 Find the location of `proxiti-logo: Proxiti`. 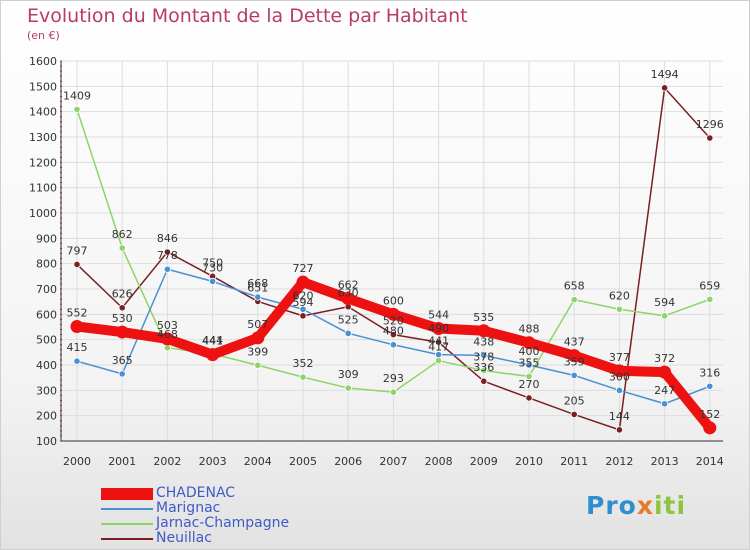

proxiti-logo: Proxiti is located at coordinates (636, 505).